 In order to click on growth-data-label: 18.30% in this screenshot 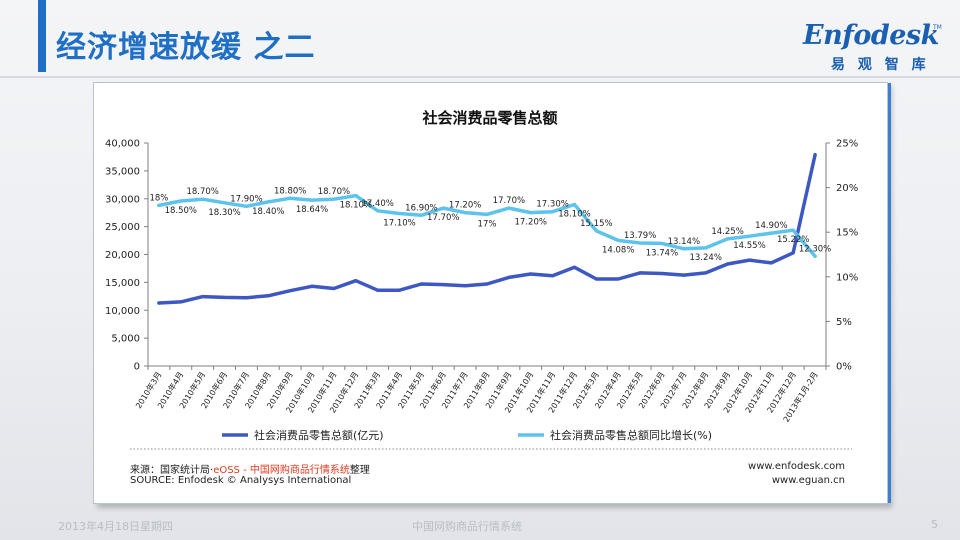, I will do `click(224, 213)`.